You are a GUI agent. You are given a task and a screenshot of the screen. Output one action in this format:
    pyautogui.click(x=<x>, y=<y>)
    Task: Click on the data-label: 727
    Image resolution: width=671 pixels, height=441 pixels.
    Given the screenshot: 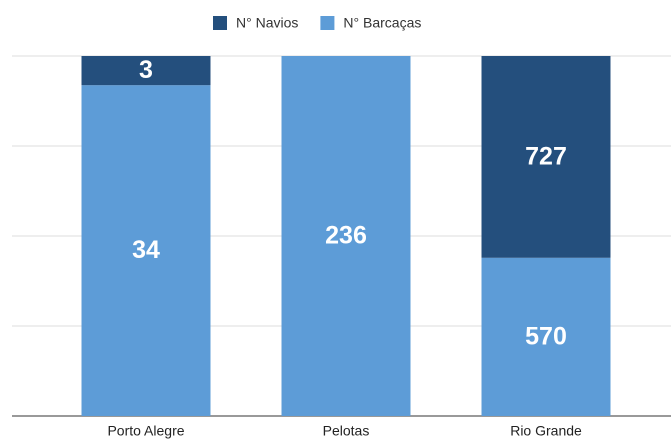 What is the action you would take?
    pyautogui.click(x=546, y=157)
    